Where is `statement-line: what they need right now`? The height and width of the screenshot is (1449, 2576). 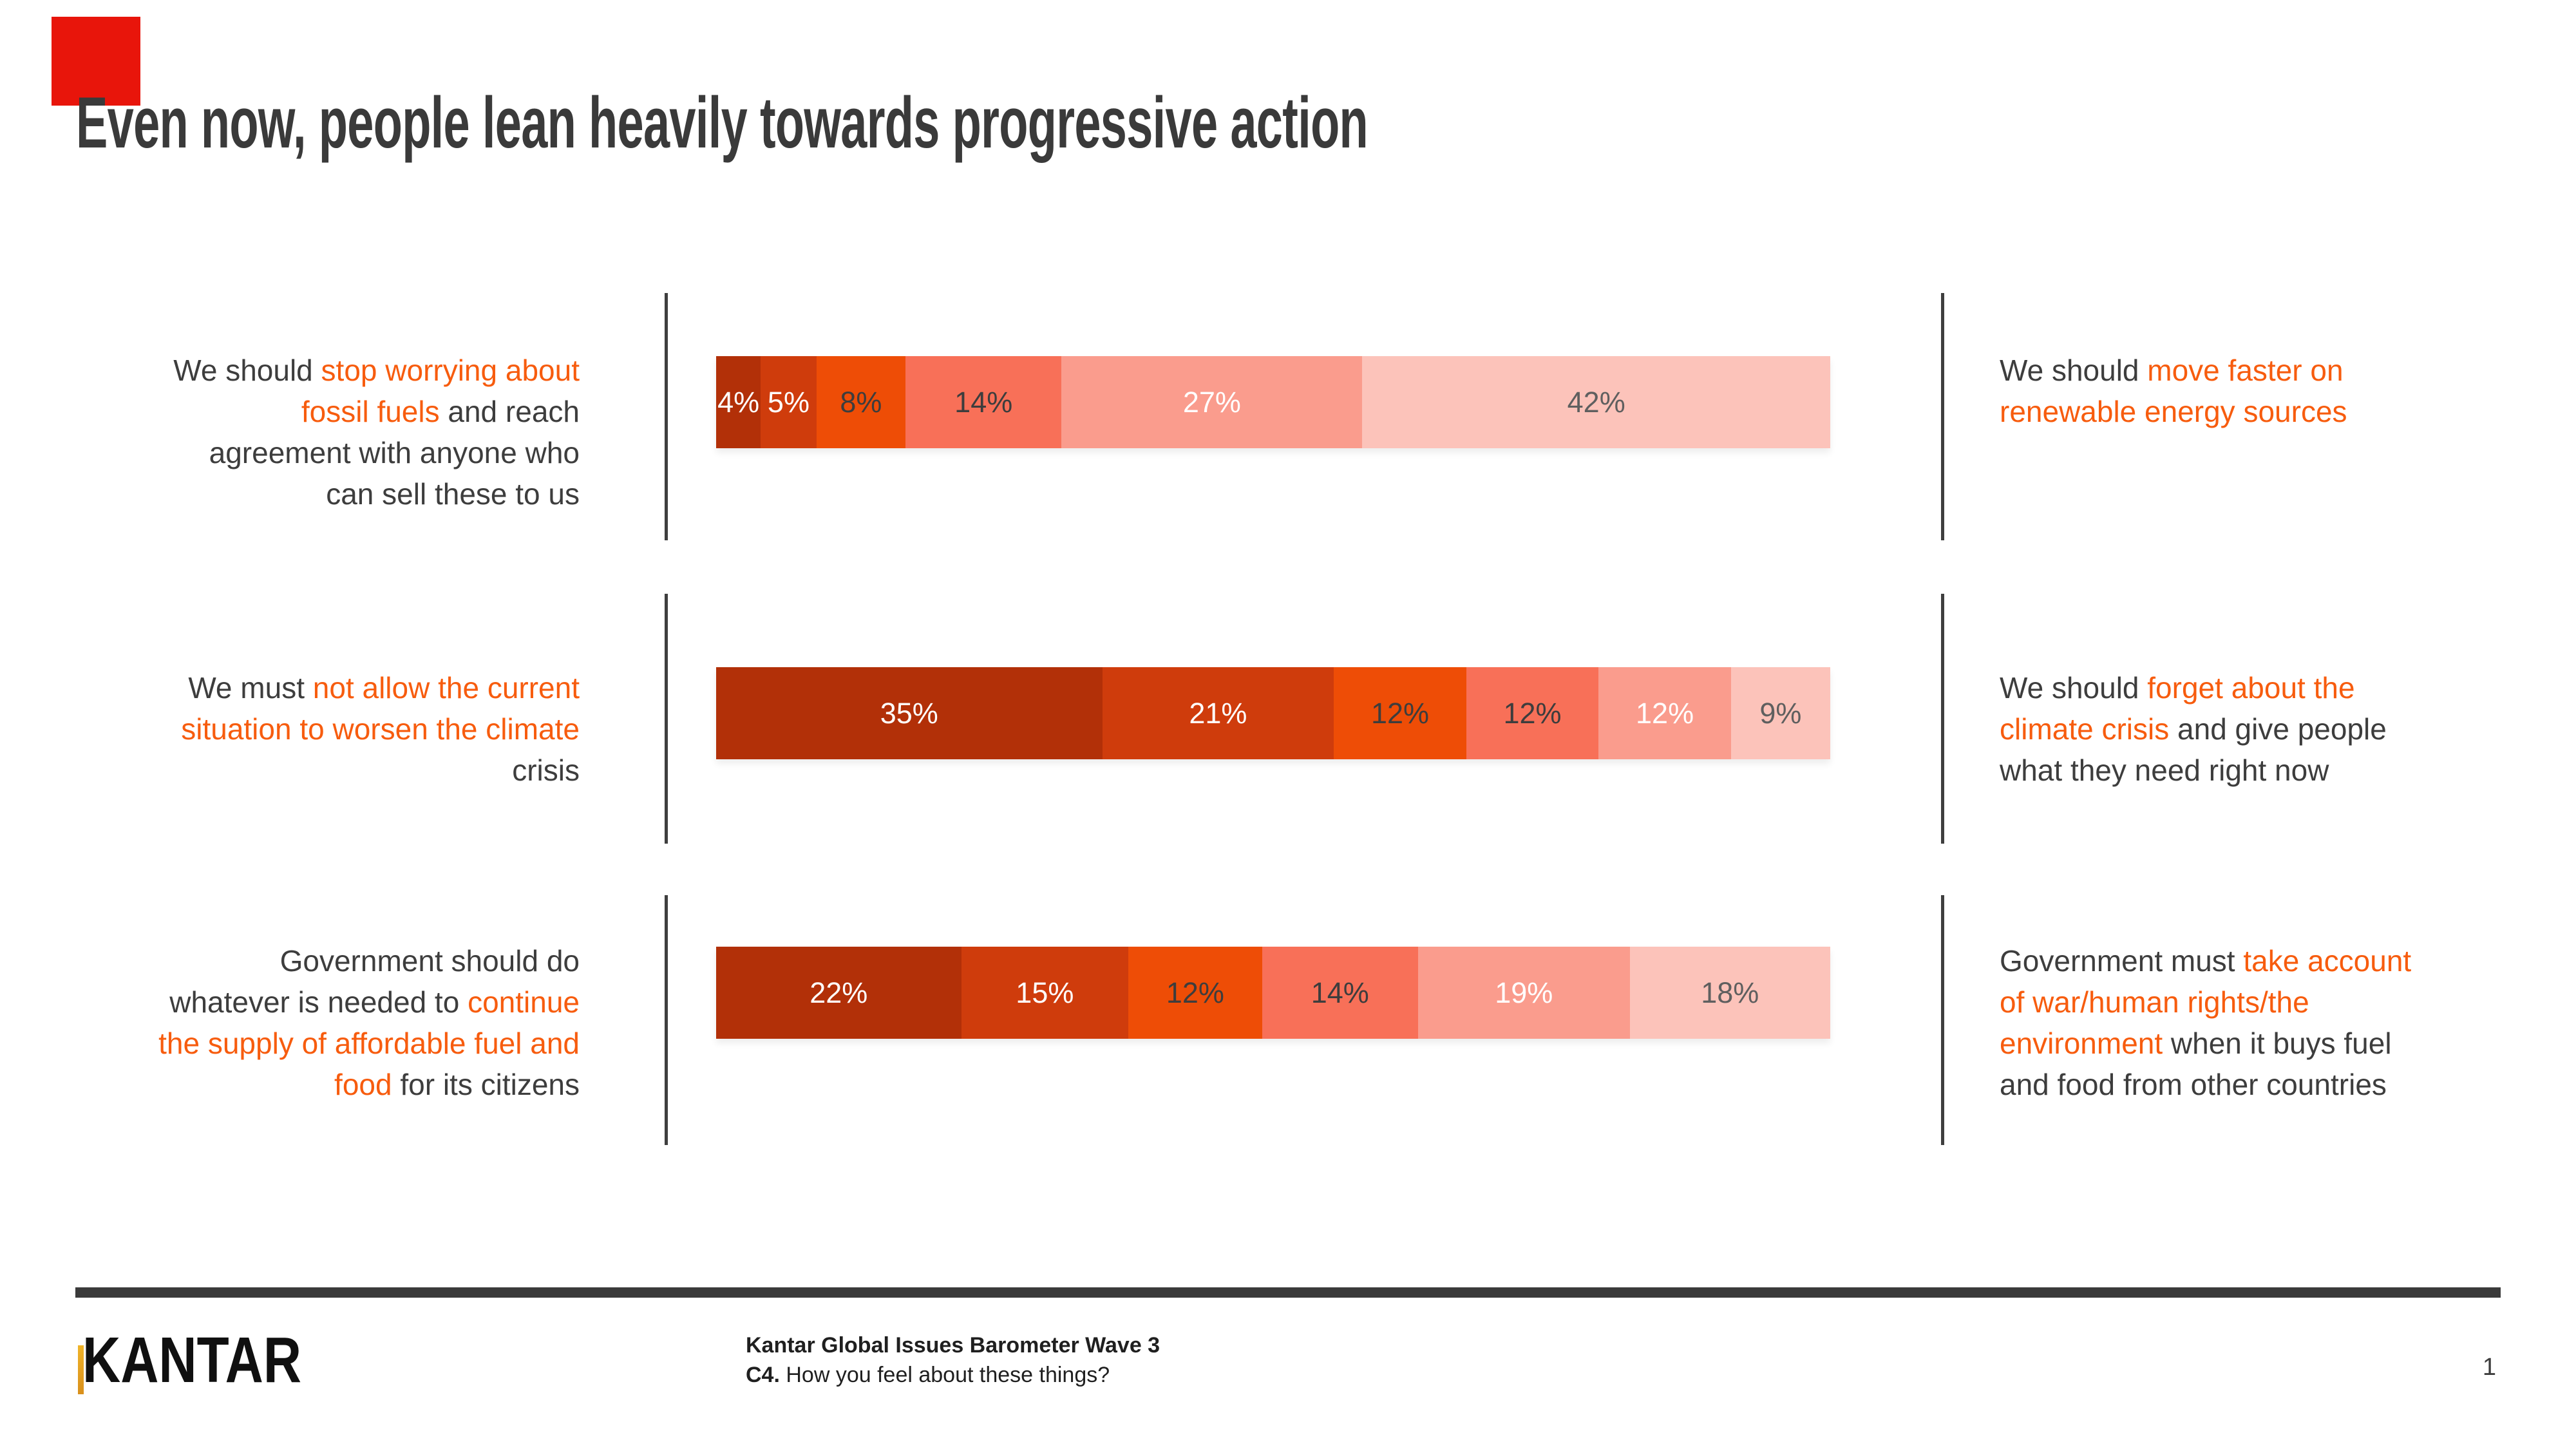
statement-line: what they need right now is located at coordinates (2270, 771).